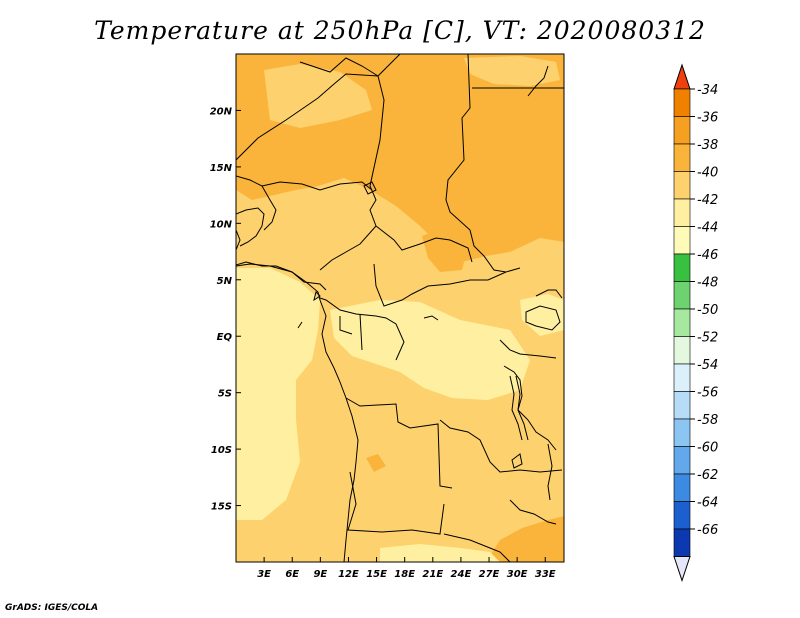 This screenshot has width=800, height=618. Describe the element at coordinates (542, 315) in the screenshot. I see `cool-region-east` at that location.